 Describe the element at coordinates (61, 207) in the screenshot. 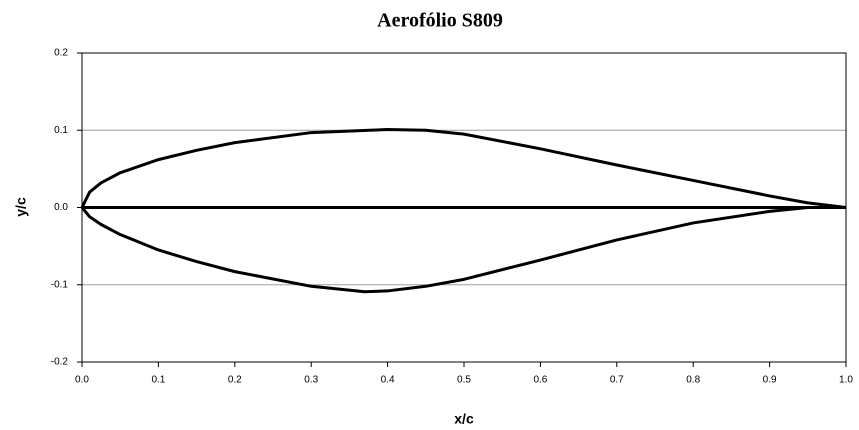

I see `y-tick-label: 0.0` at that location.